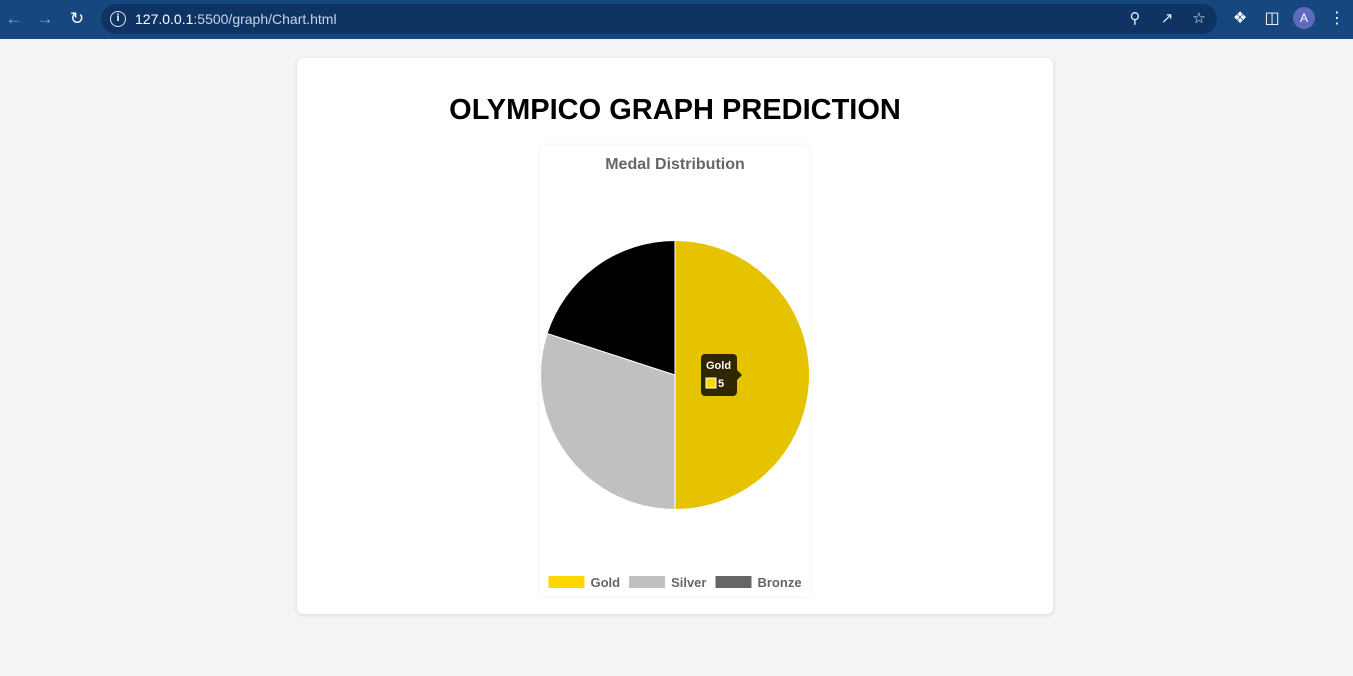 Image resolution: width=1353 pixels, height=676 pixels. Describe the element at coordinates (566, 582) in the screenshot. I see `legend-swatch-gold` at that location.